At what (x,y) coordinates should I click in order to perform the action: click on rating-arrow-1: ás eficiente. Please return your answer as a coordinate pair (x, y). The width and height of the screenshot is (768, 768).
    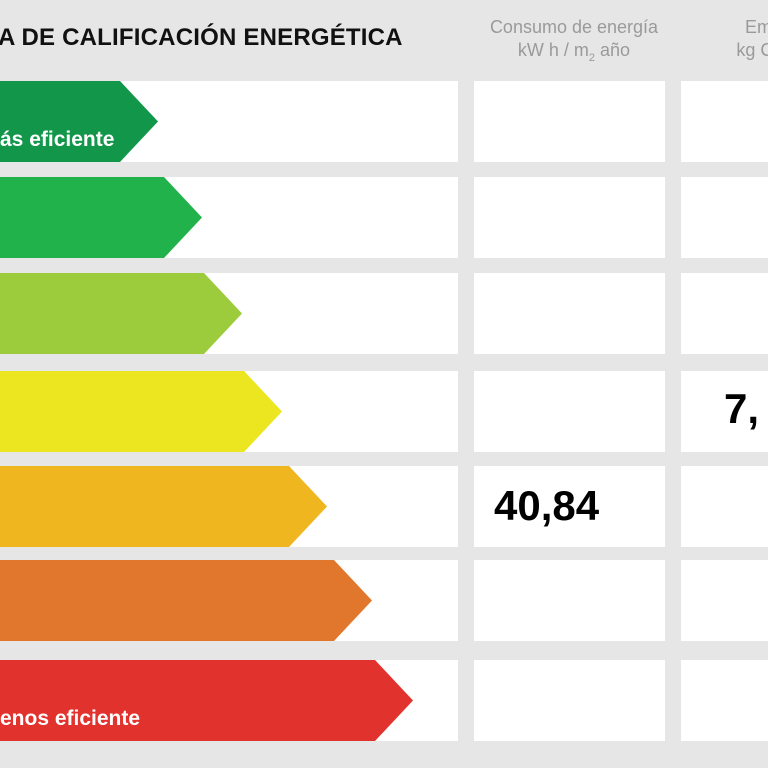
    Looking at the image, I should click on (79, 121).